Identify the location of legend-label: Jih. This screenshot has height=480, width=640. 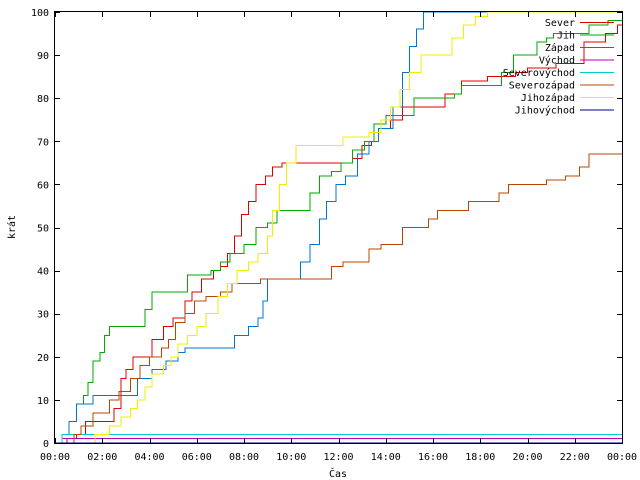
(566, 36).